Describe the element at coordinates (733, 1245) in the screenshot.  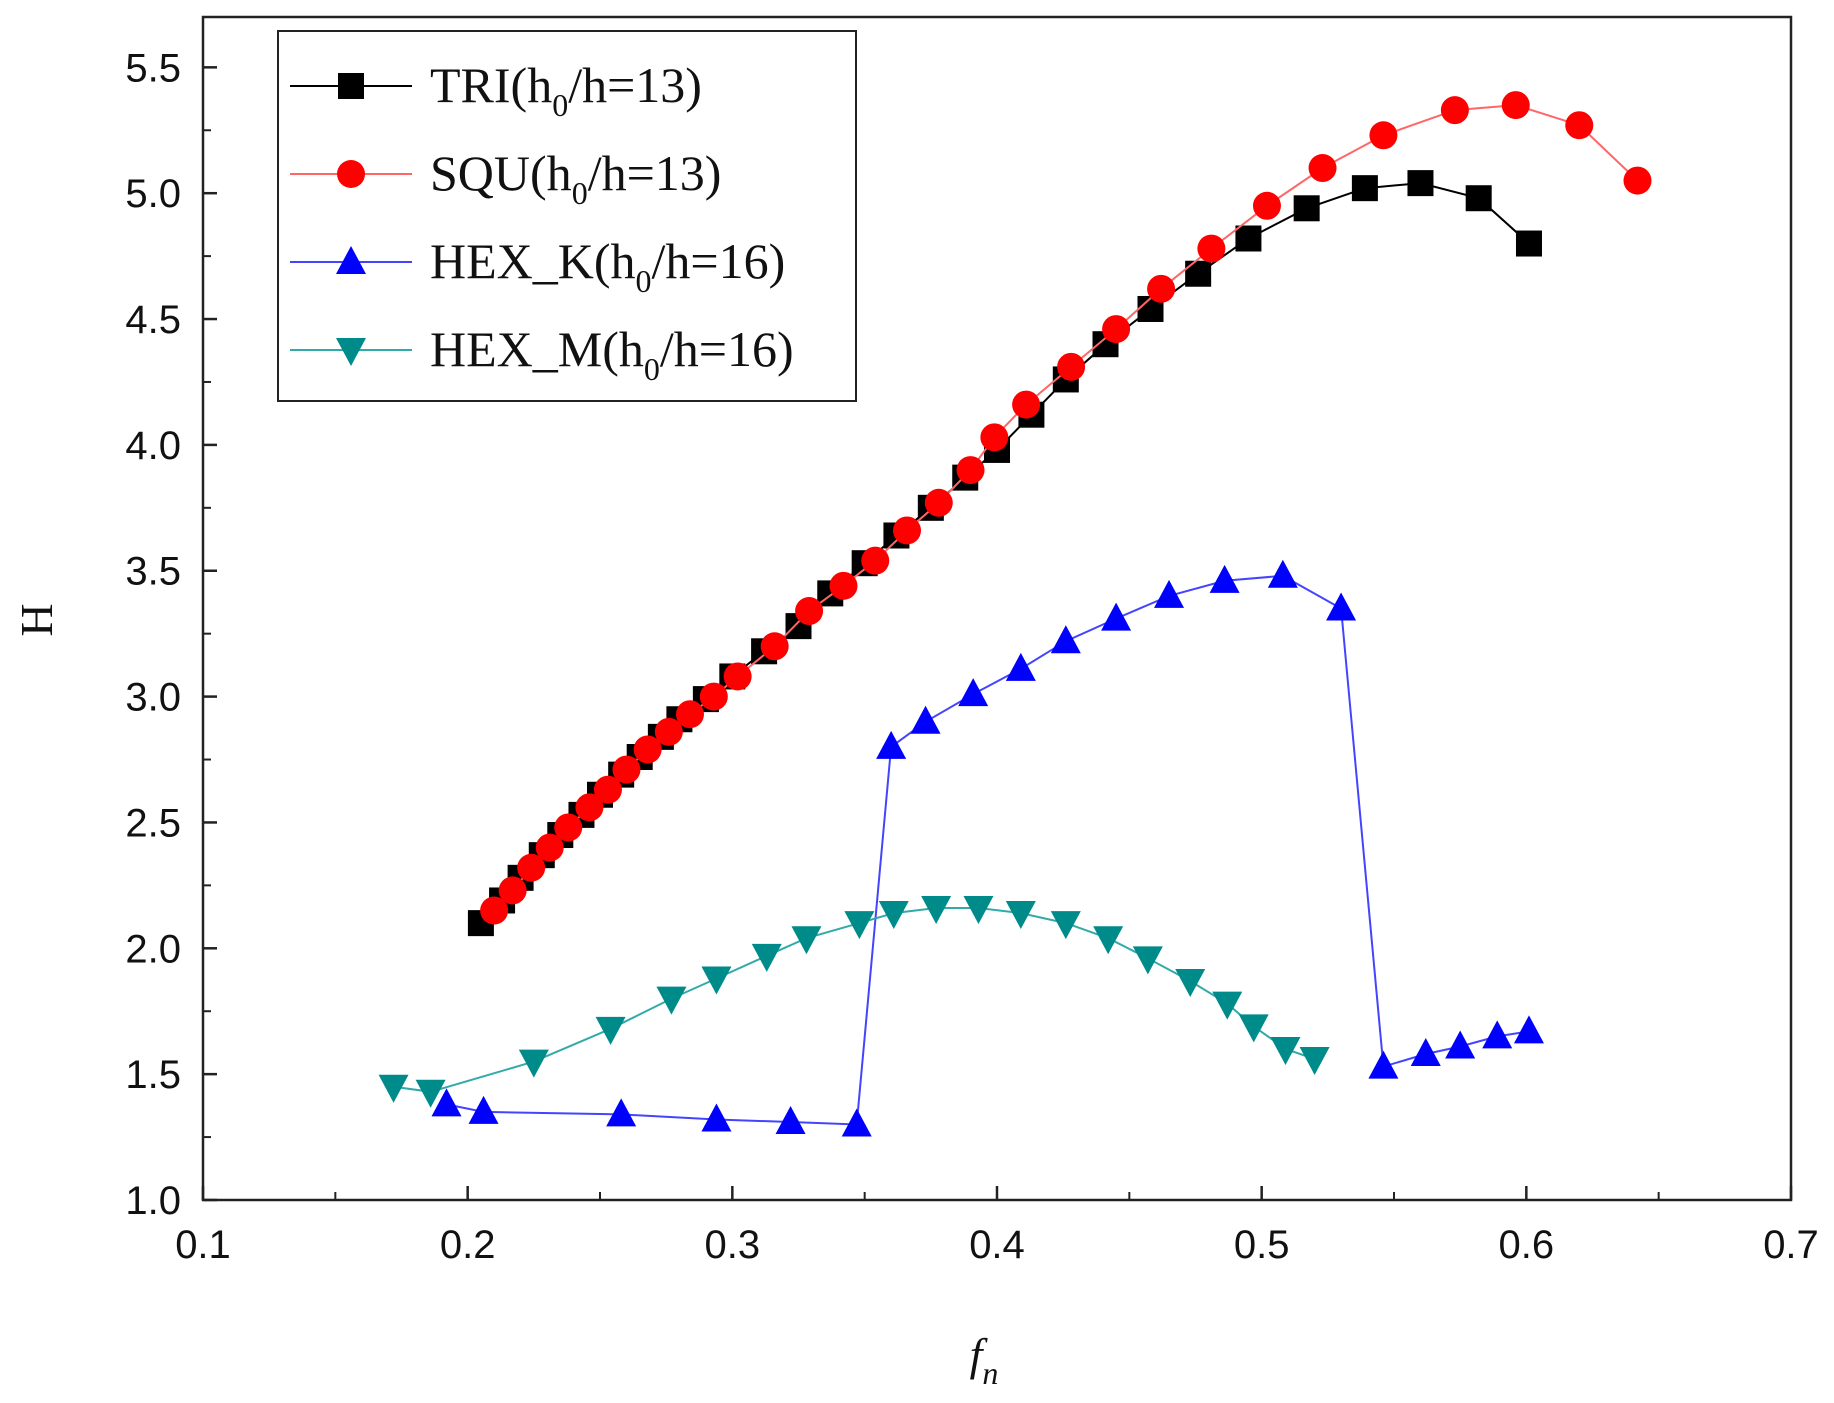
I see `x-tick-label: 0.3` at that location.